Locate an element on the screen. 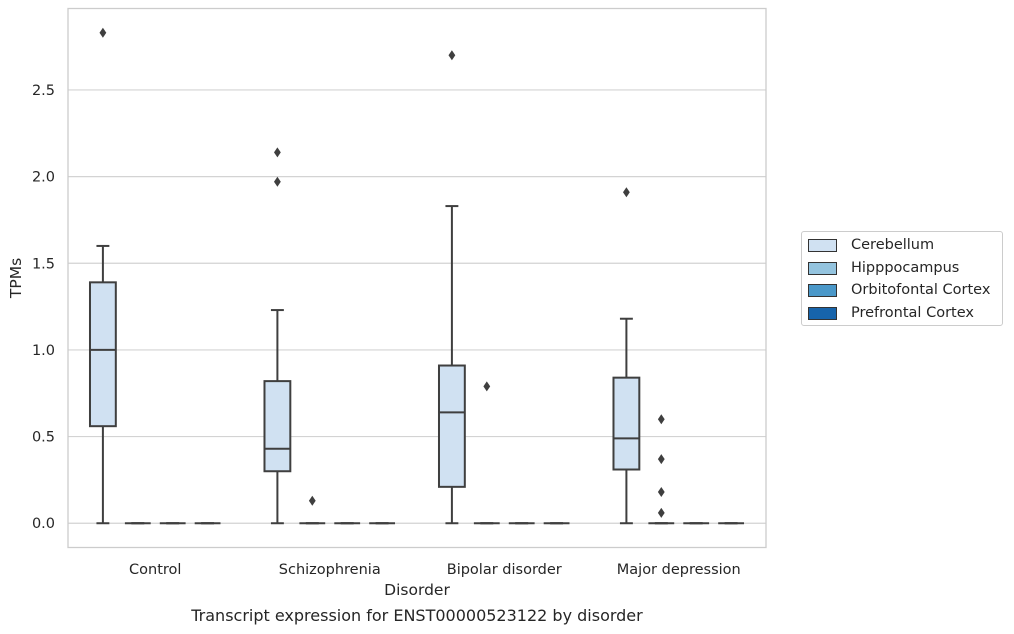 Image resolution: width=1014 pixels, height=634 pixels. x-tick-label-0: Control is located at coordinates (155, 570).